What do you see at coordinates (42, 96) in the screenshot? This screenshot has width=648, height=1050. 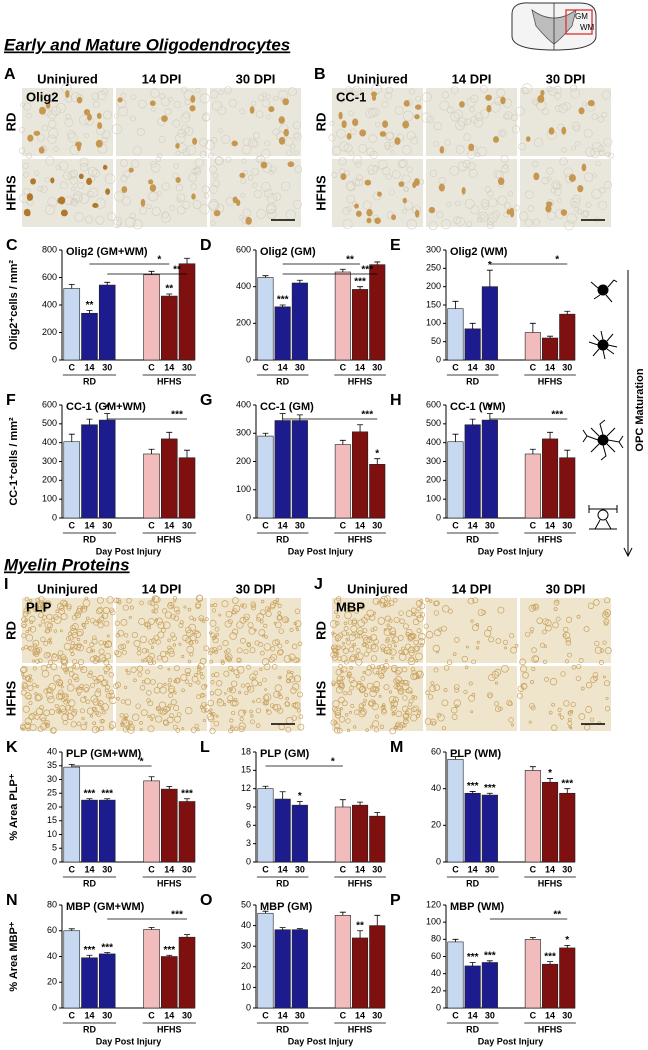 I see `stain-label: Olig2` at bounding box center [42, 96].